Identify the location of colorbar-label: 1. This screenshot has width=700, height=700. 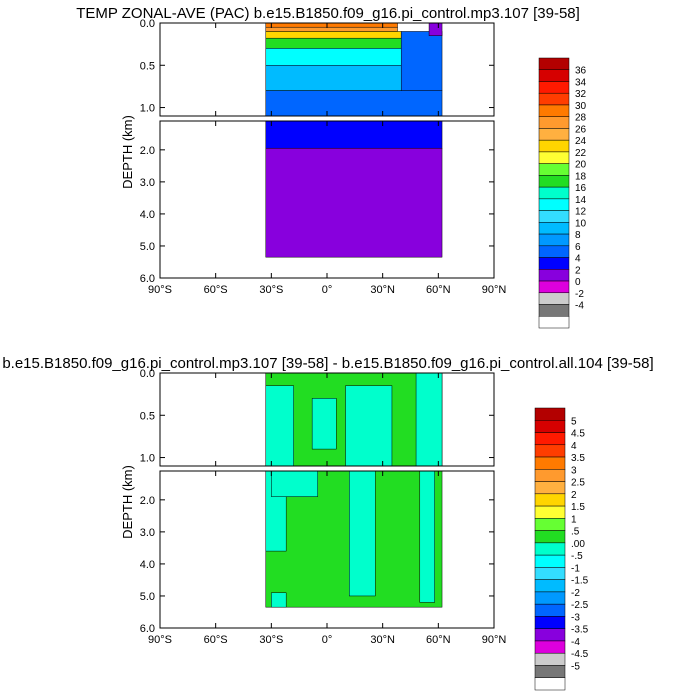
(574, 519).